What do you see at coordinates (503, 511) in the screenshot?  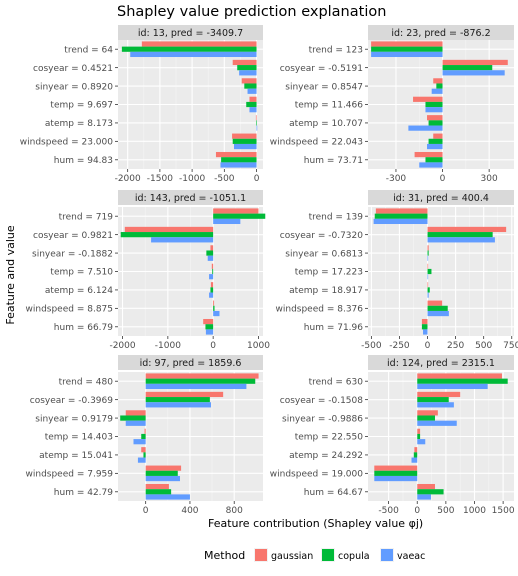 I see `x-tick-label: 1500` at bounding box center [503, 511].